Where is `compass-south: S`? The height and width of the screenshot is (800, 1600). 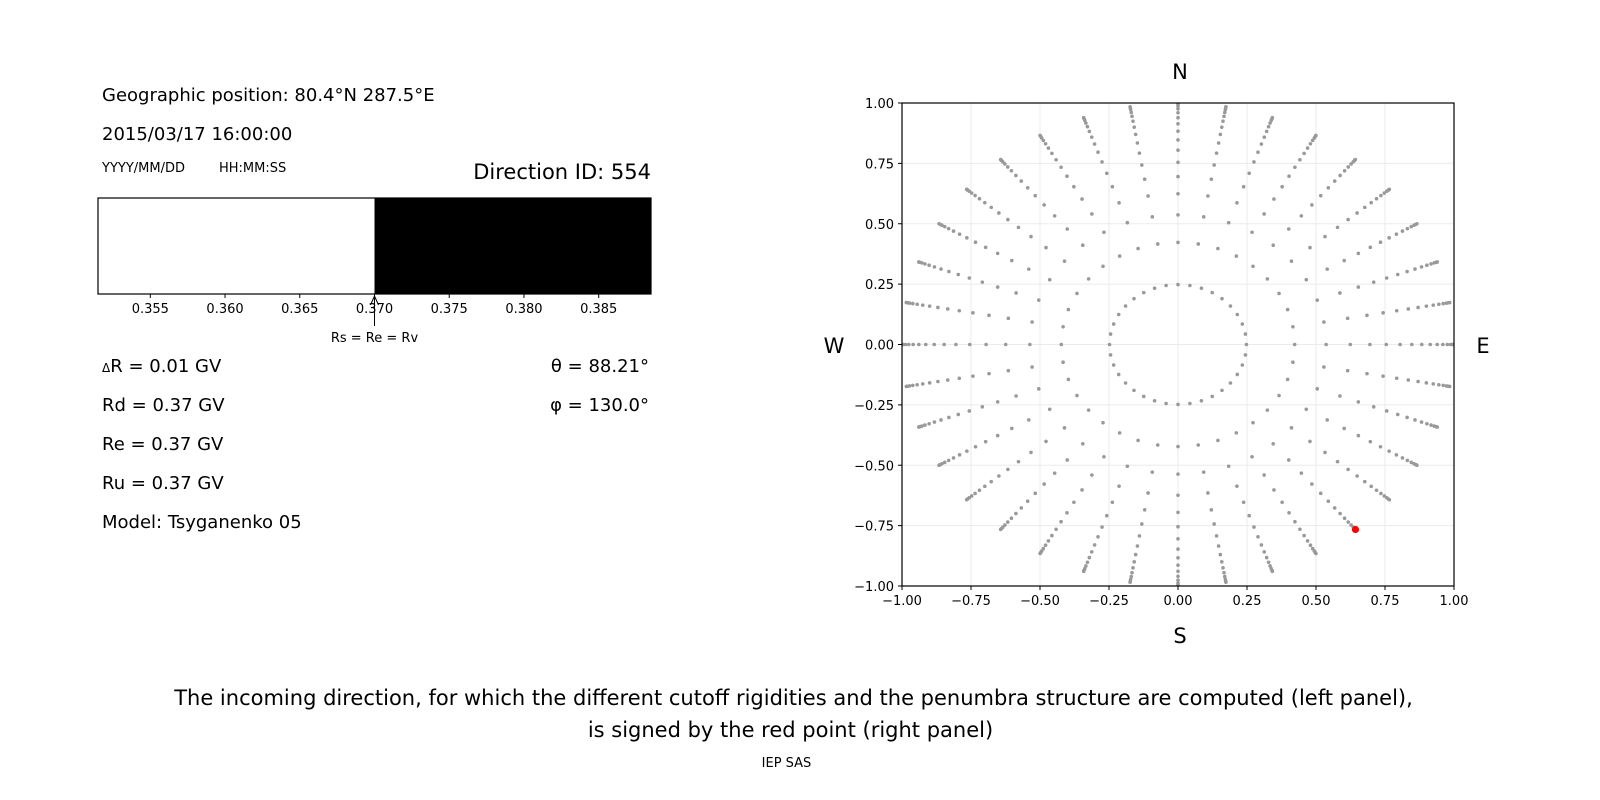
compass-south: S is located at coordinates (1179, 636).